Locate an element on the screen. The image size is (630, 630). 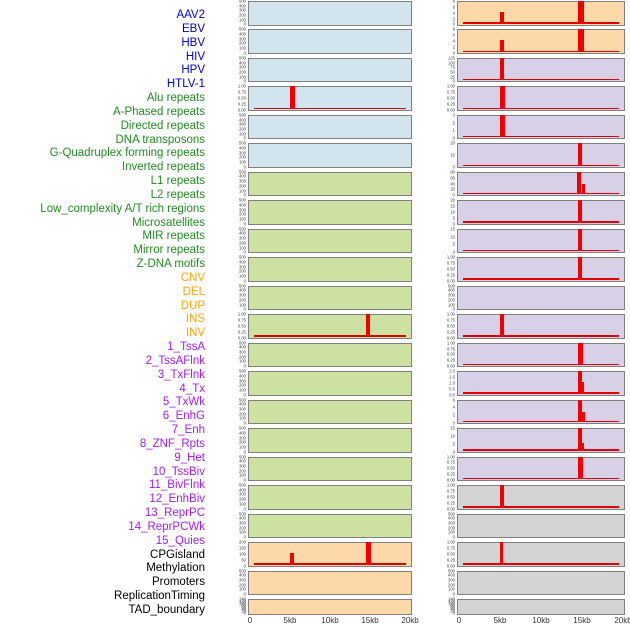
track-label-microsatellites: Microsatellites is located at coordinates (168, 222).